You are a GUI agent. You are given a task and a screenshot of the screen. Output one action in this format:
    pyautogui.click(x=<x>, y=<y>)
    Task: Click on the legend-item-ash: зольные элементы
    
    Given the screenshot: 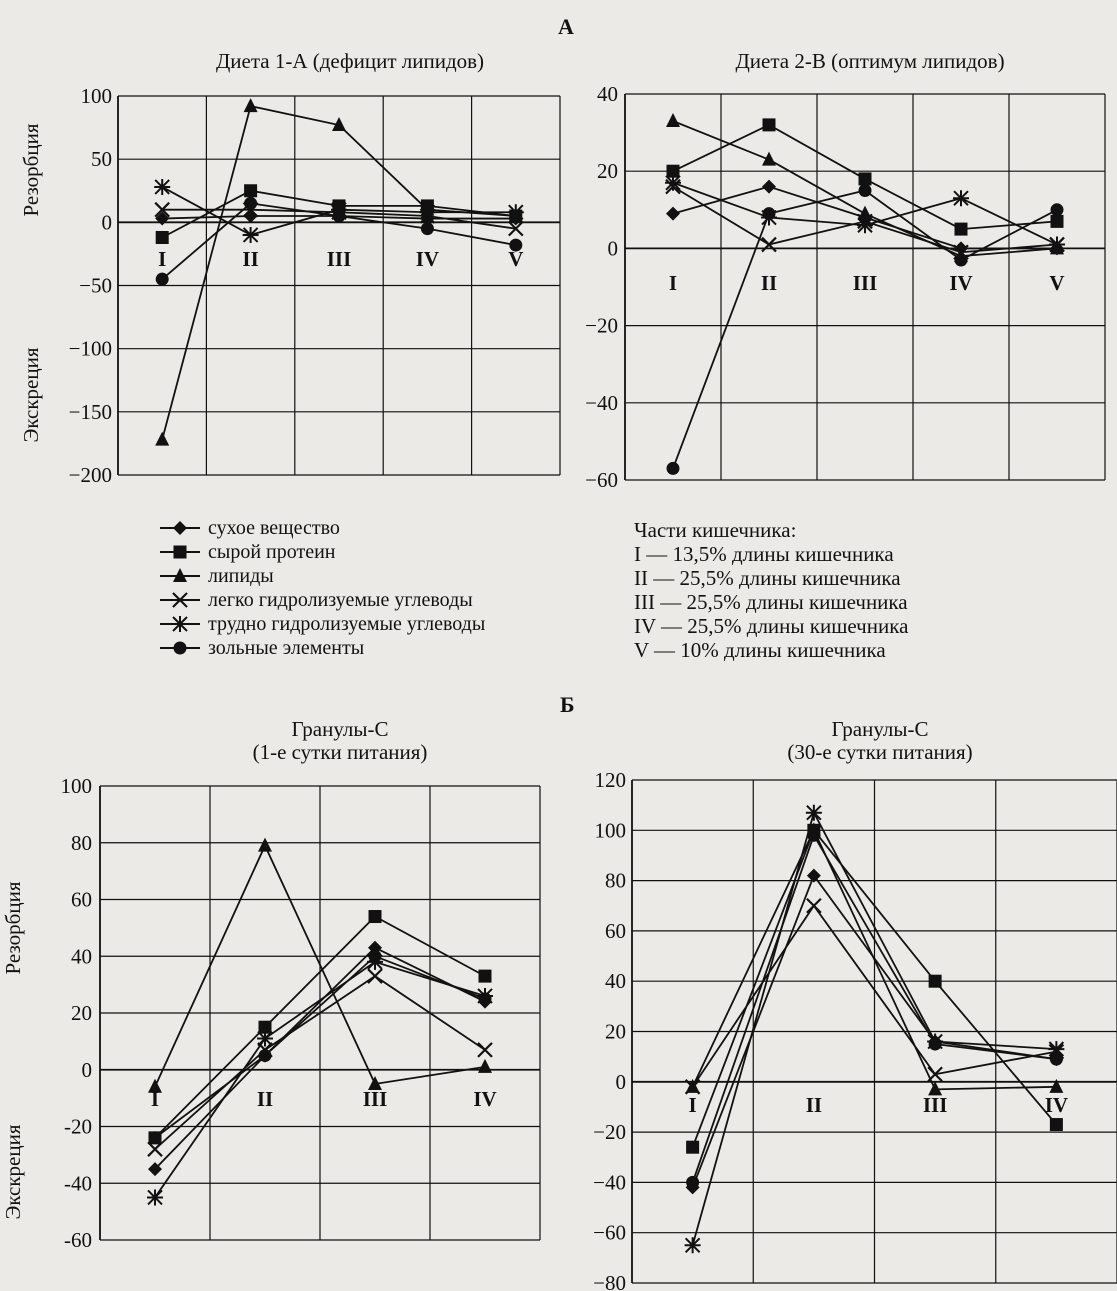 What is the action you would take?
    pyautogui.click(x=321, y=648)
    